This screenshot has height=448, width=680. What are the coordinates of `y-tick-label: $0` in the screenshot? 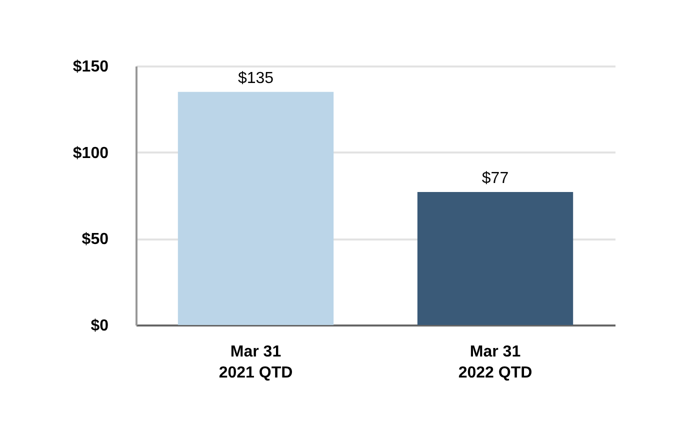 It's located at (99, 326).